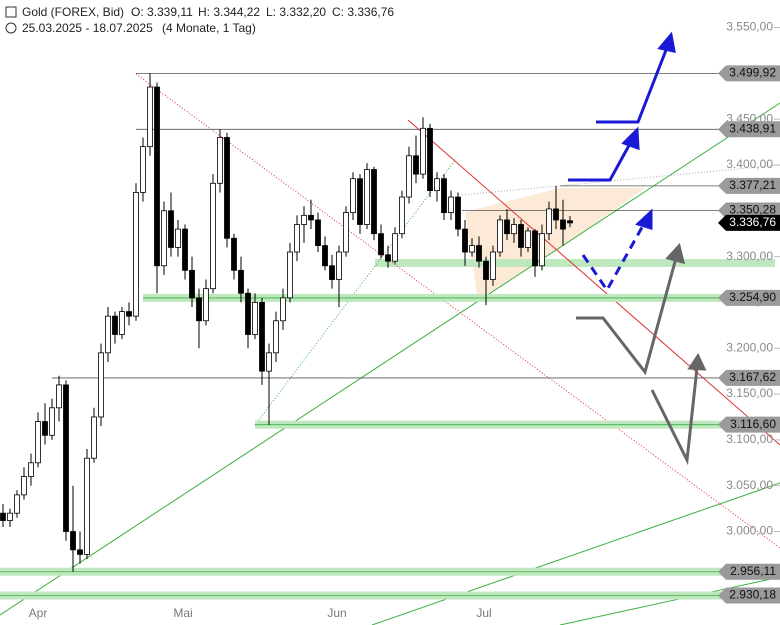 This screenshot has width=780, height=625. Describe the element at coordinates (749, 531) in the screenshot. I see `y-tick-label: 3.000,00` at that location.